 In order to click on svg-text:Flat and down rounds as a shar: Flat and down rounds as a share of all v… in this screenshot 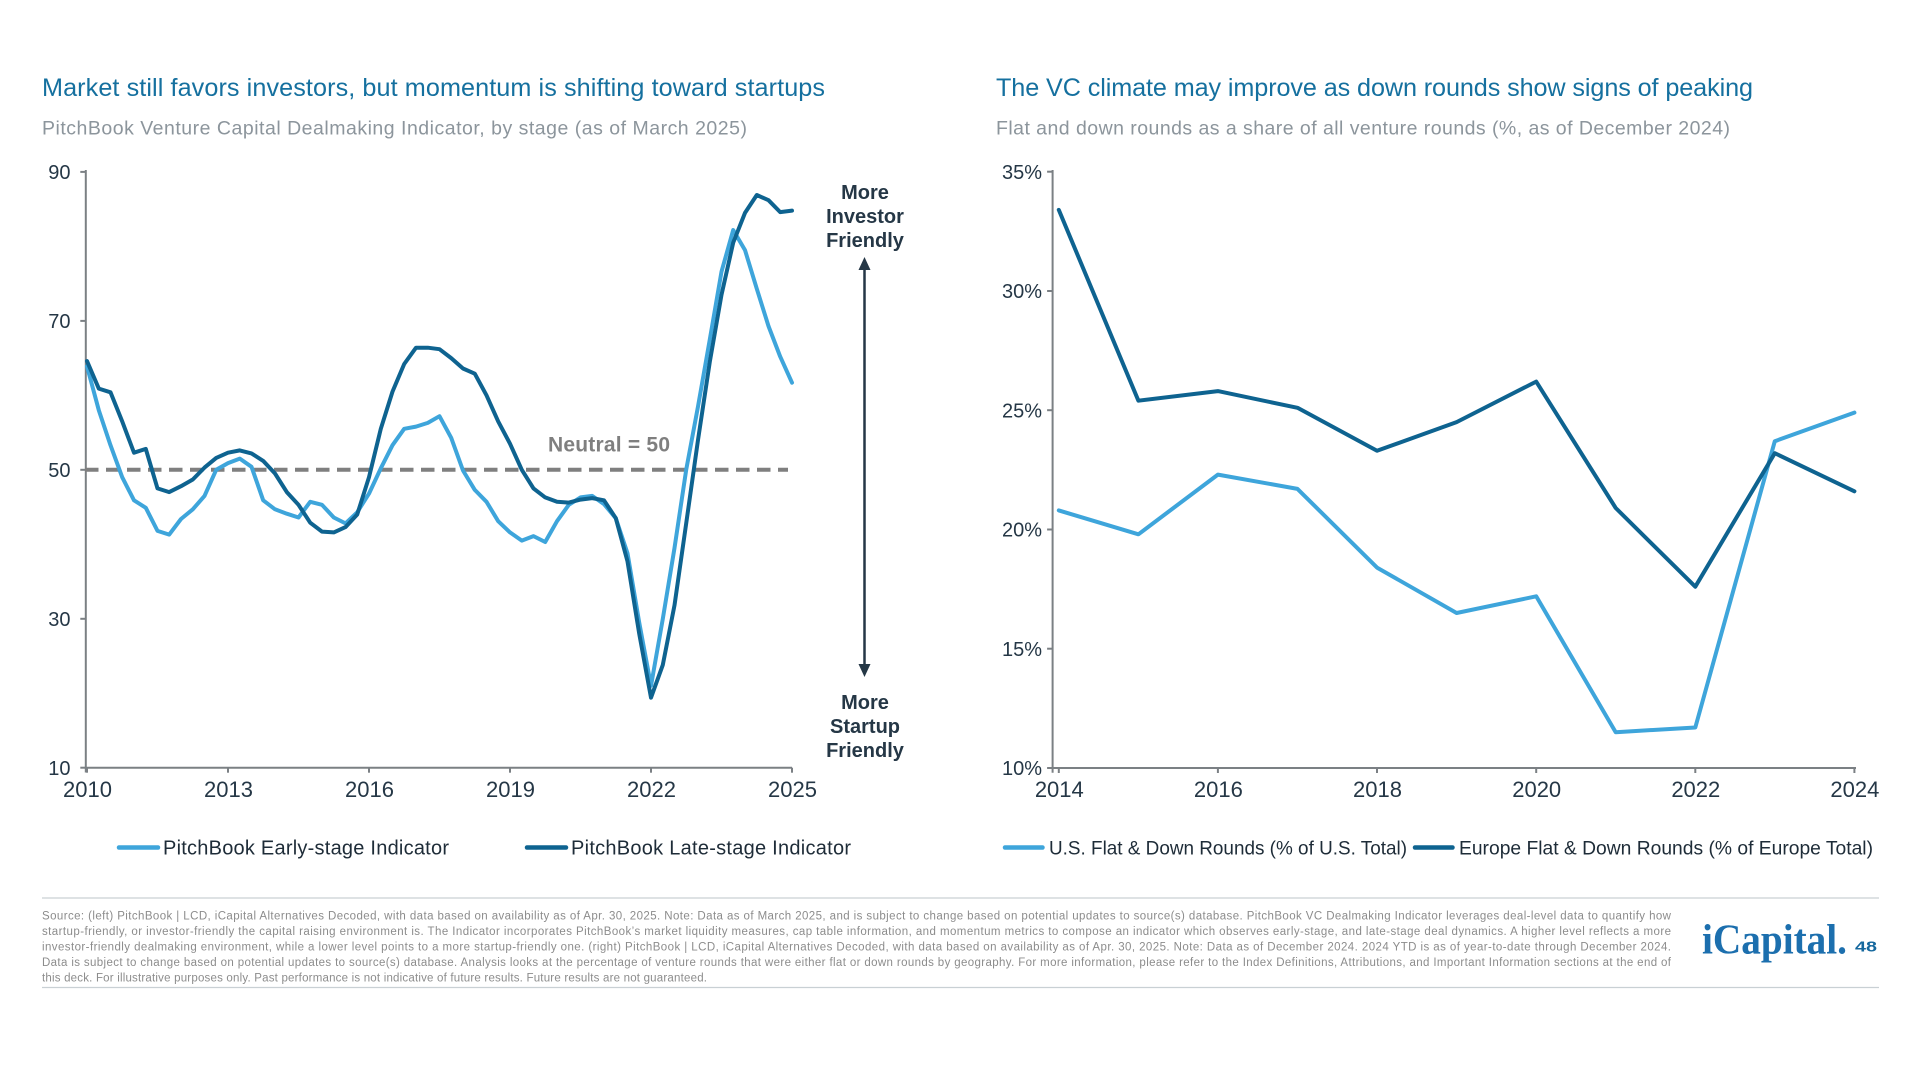, I will do `click(1363, 129)`.